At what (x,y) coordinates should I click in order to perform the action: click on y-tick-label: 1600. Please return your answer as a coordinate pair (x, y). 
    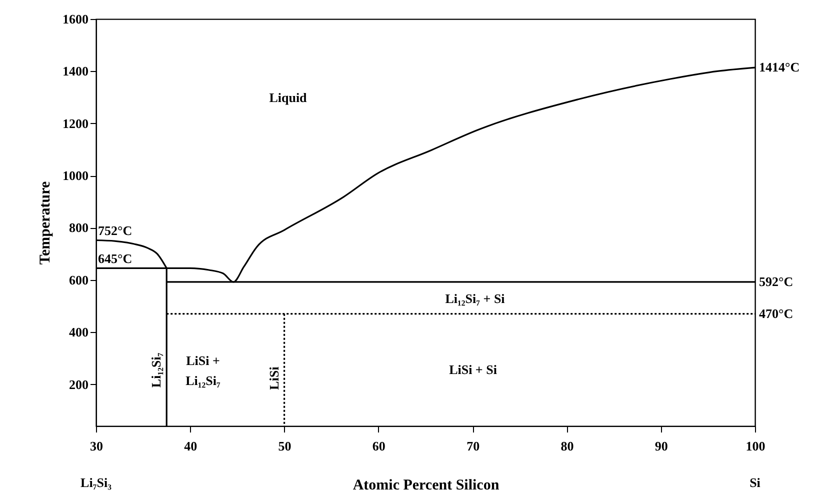
    Looking at the image, I should click on (75, 19).